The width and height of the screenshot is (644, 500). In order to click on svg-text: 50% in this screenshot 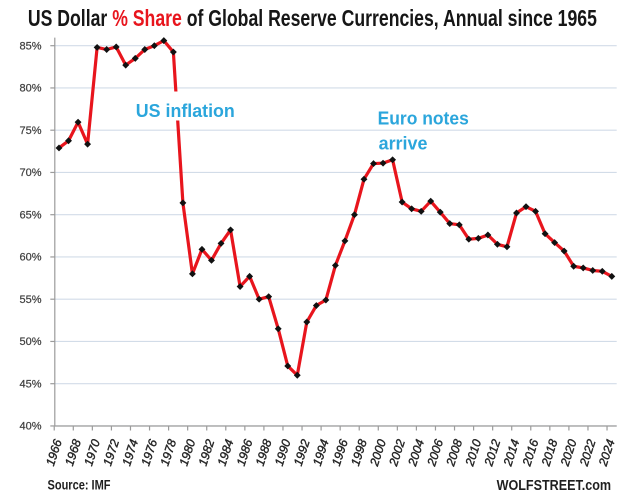, I will do `click(30, 342)`.